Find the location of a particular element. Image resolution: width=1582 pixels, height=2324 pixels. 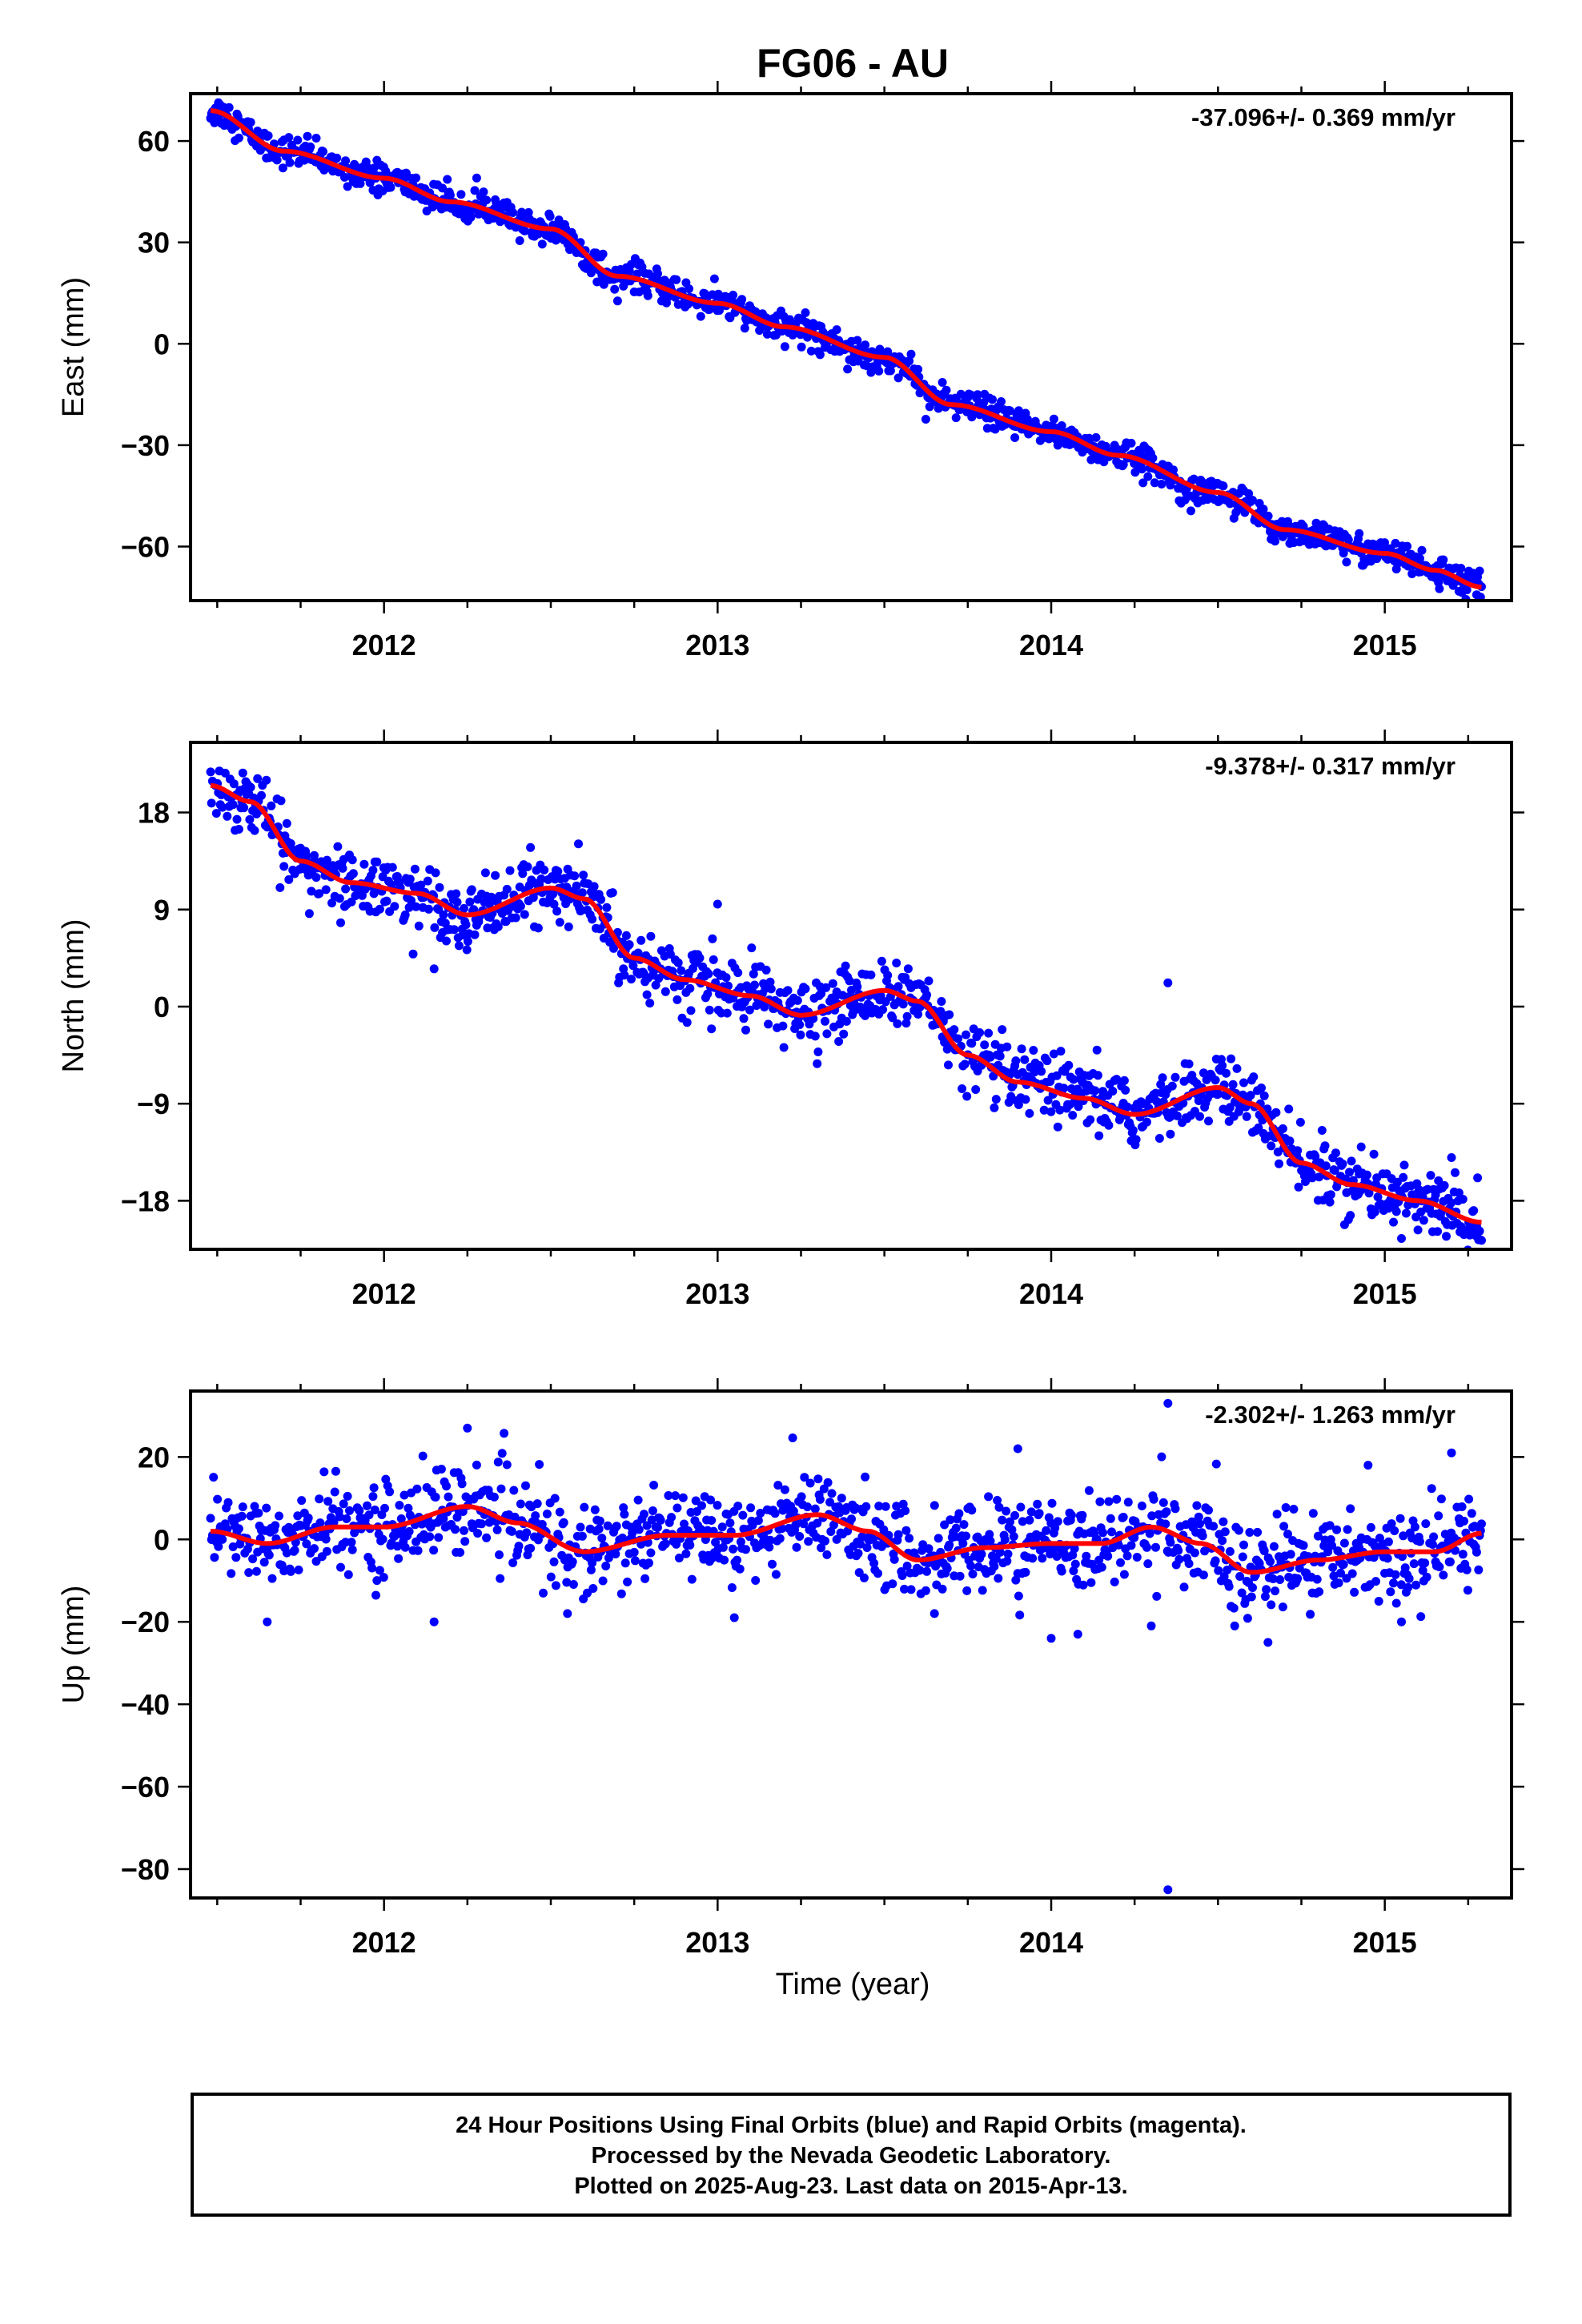

east-x-tick-label: 2013 is located at coordinates (717, 645).